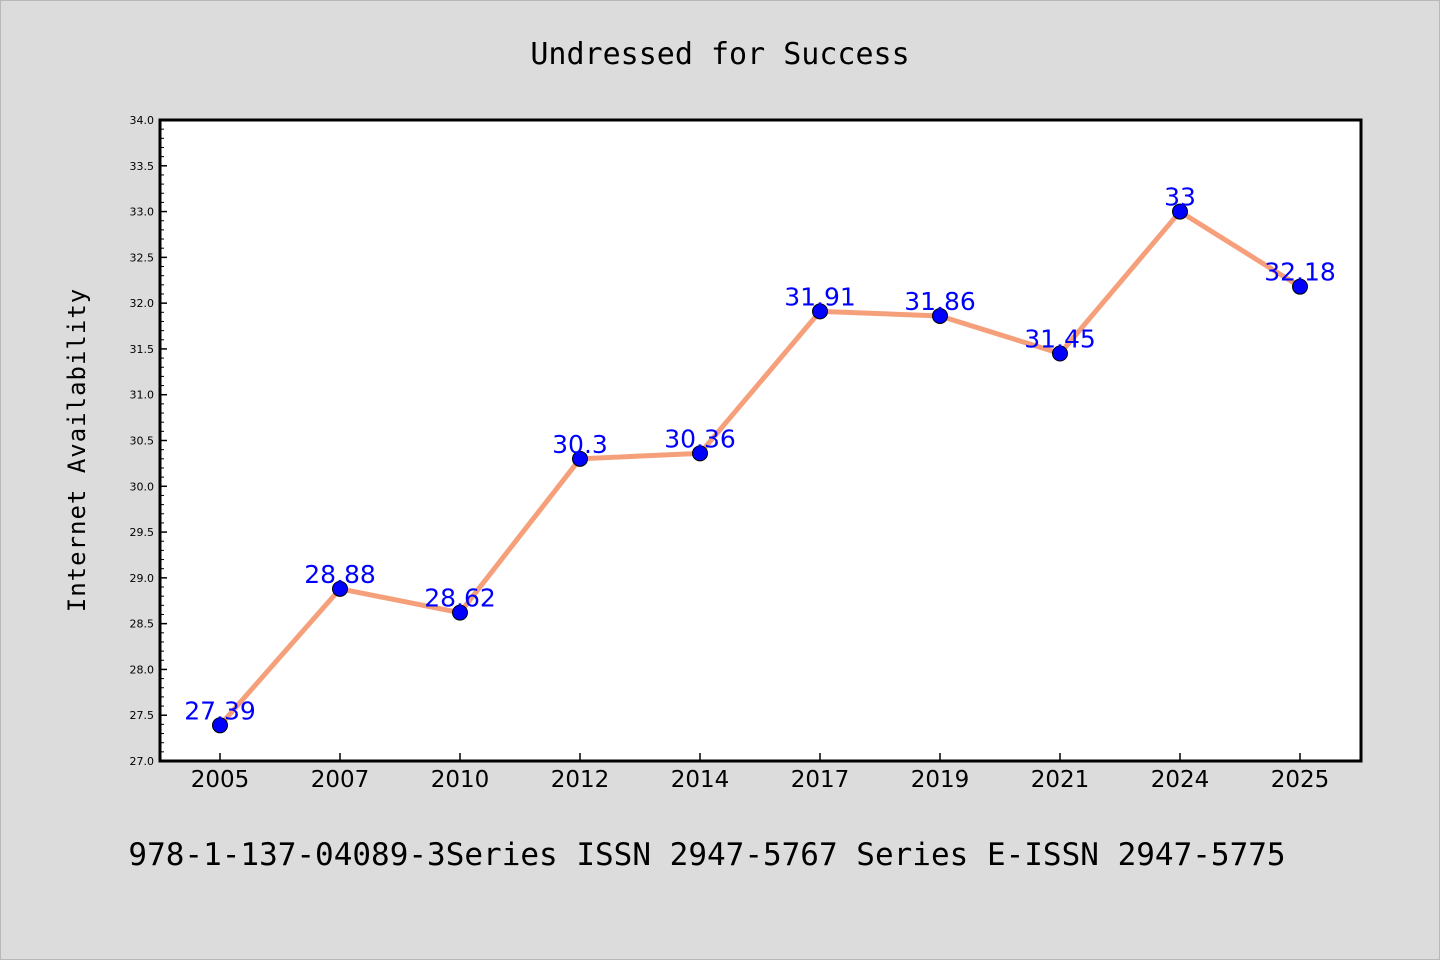 Image resolution: width=1440 pixels, height=960 pixels. Describe the element at coordinates (1060, 339) in the screenshot. I see `data-label: 31.45` at that location.